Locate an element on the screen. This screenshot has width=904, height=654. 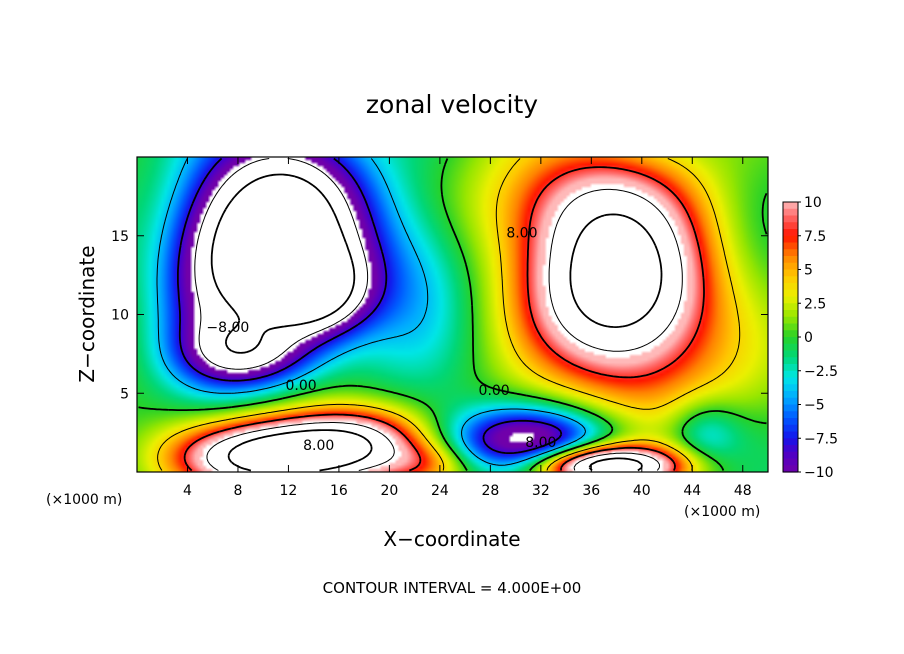
x-tick-label: 16 is located at coordinates (339, 491).